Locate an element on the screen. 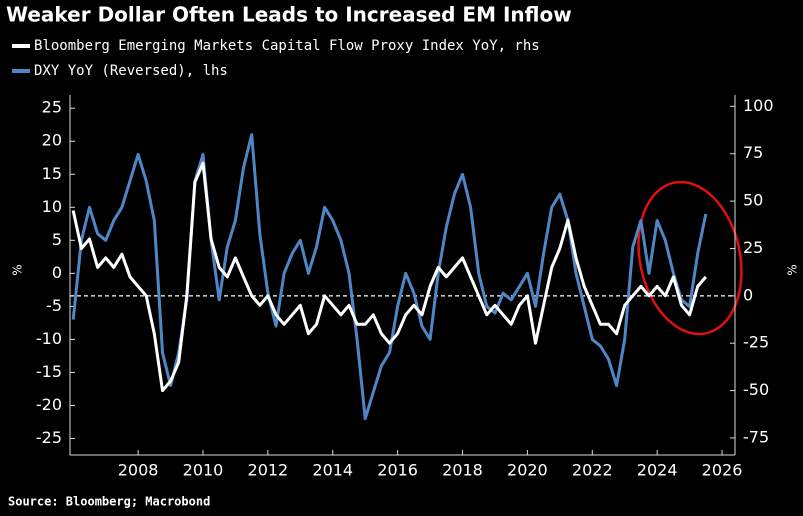 This screenshot has width=803, height=516. y2-tick-label: -75 is located at coordinates (756, 436).